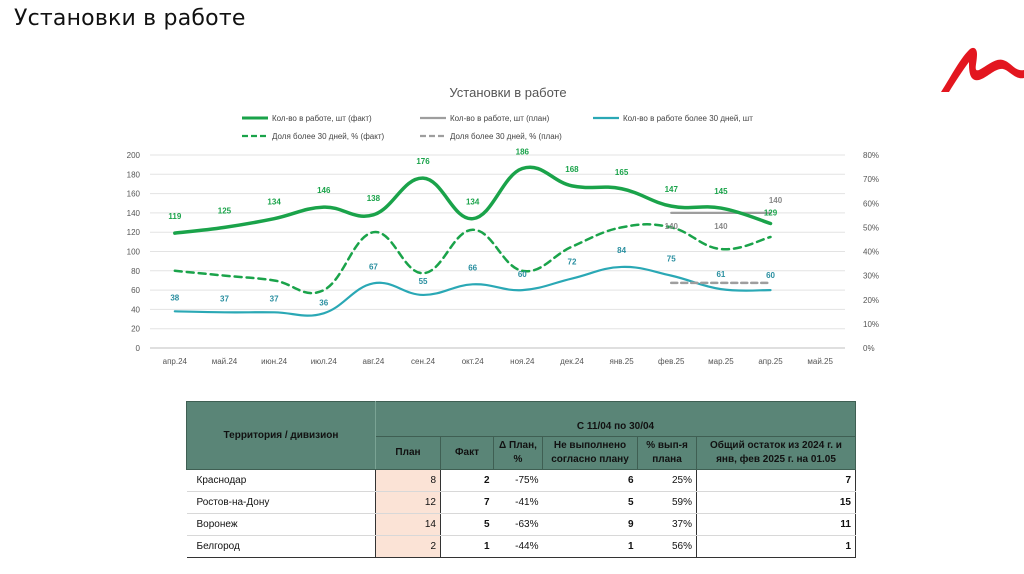  I want to click on legend-label: Кол-во в работе, шт (план), so click(500, 118).